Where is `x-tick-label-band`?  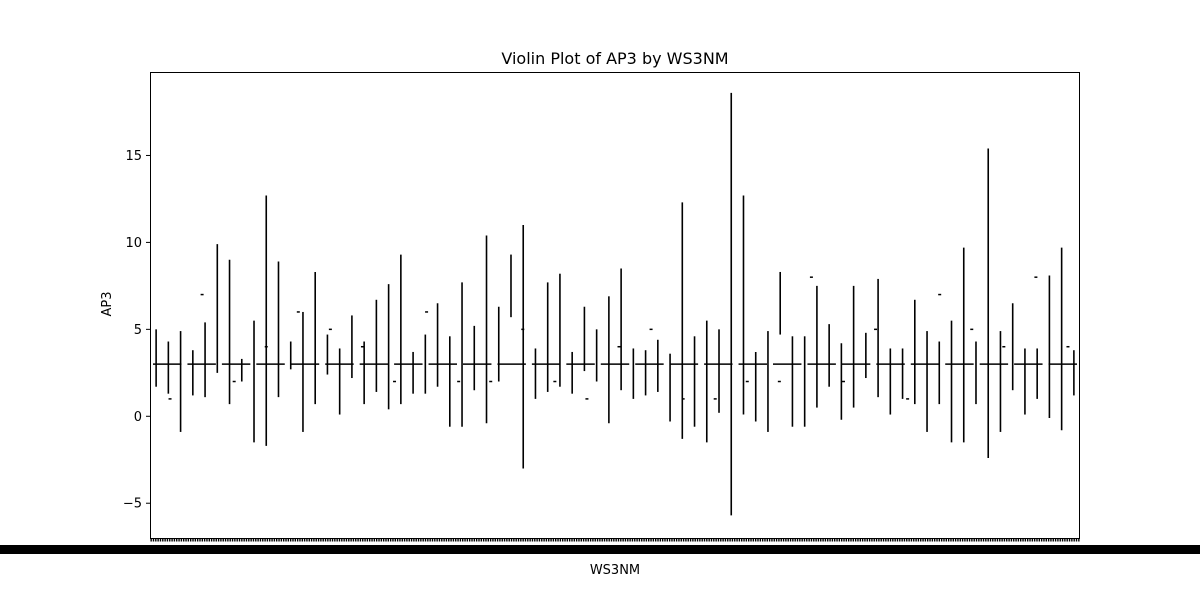
x-tick-label-band is located at coordinates (600, 549).